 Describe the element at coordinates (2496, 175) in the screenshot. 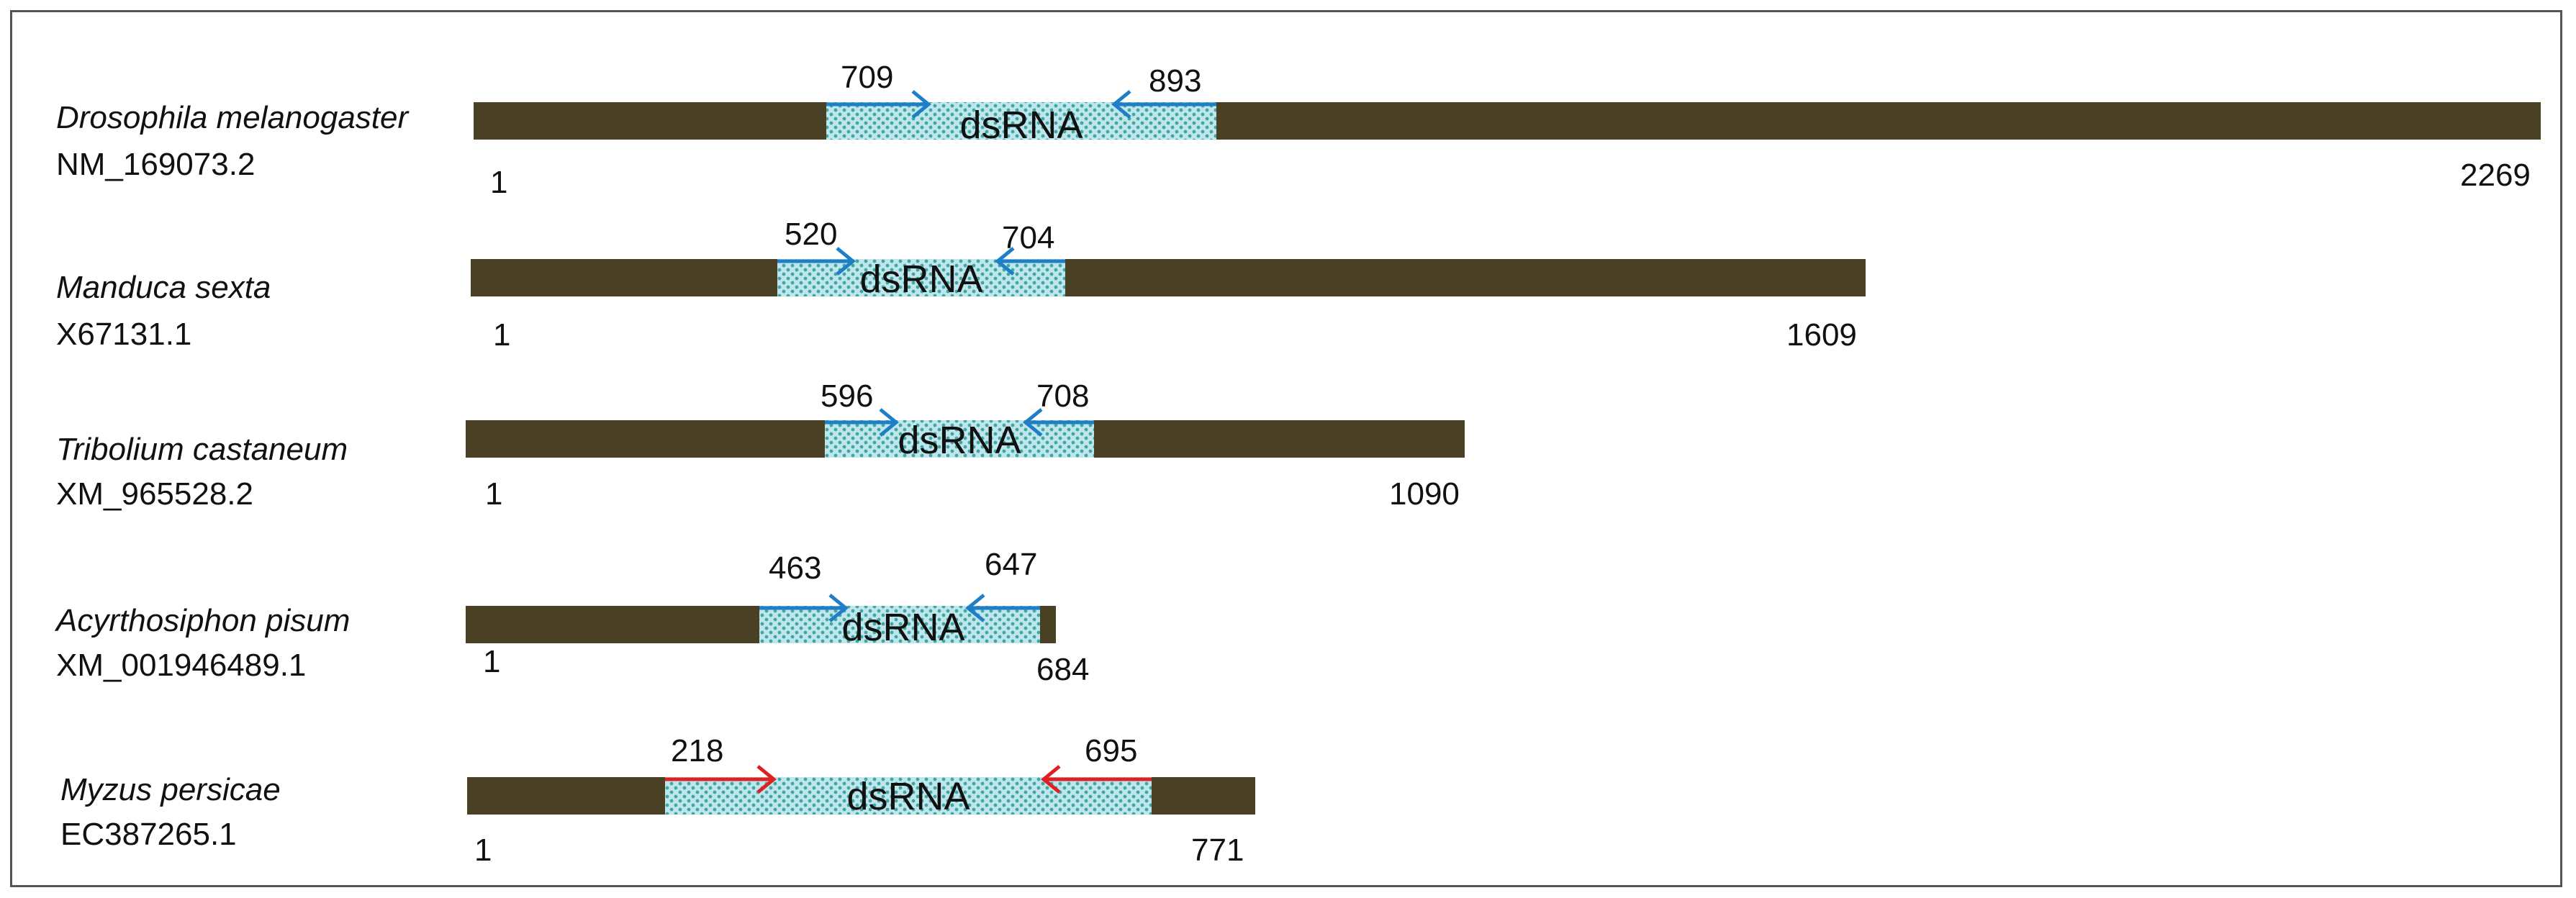

I see `end-position: 2269` at that location.